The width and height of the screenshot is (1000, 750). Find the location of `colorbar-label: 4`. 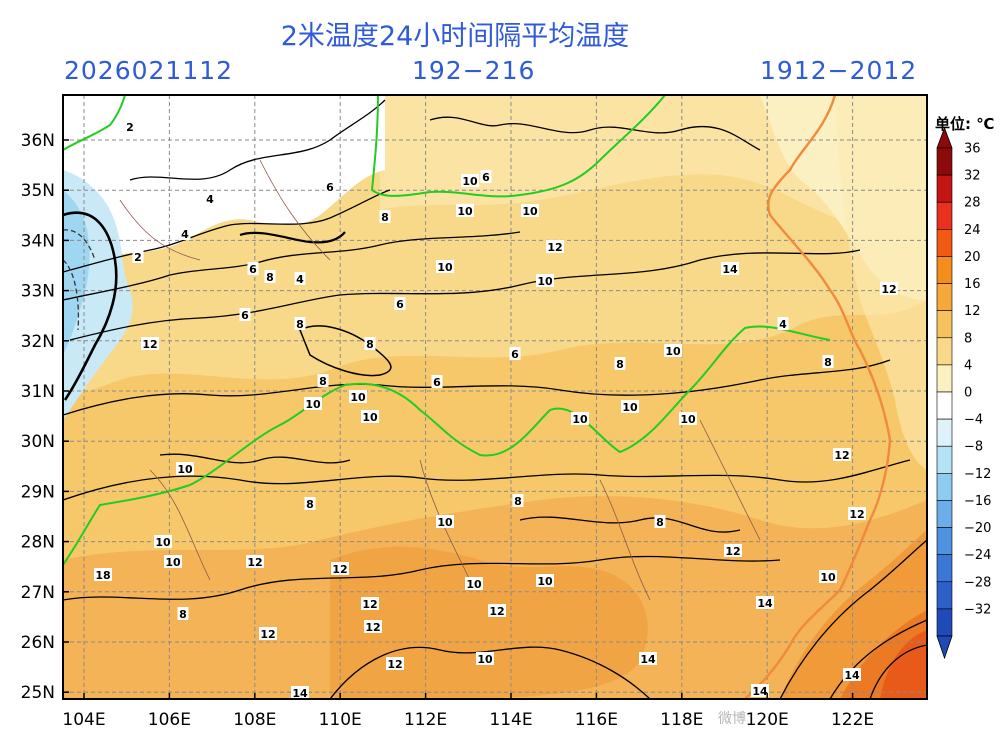

colorbar-label: 4 is located at coordinates (968, 365).